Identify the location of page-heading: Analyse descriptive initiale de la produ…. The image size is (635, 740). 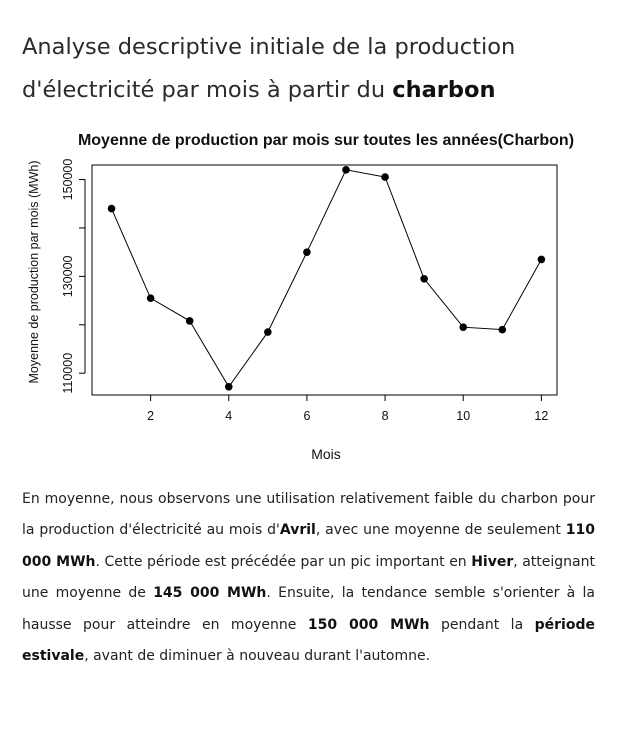
(317, 69).